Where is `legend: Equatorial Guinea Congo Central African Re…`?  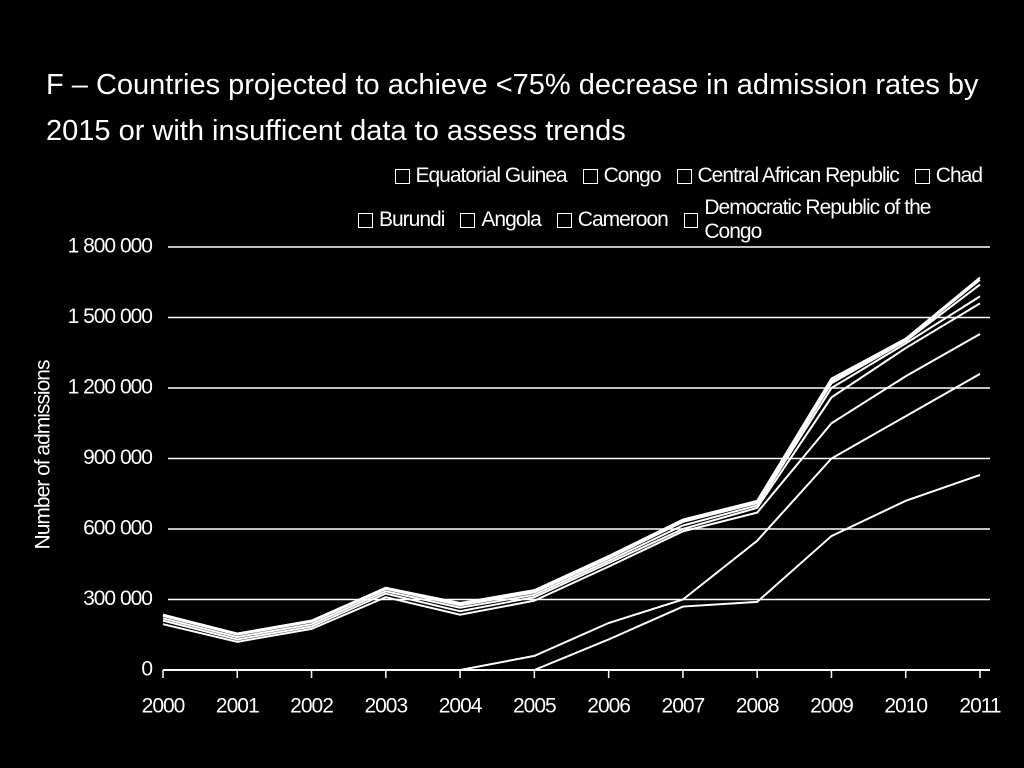
legend: Equatorial Guinea Congo Central African Re… is located at coordinates (662, 208).